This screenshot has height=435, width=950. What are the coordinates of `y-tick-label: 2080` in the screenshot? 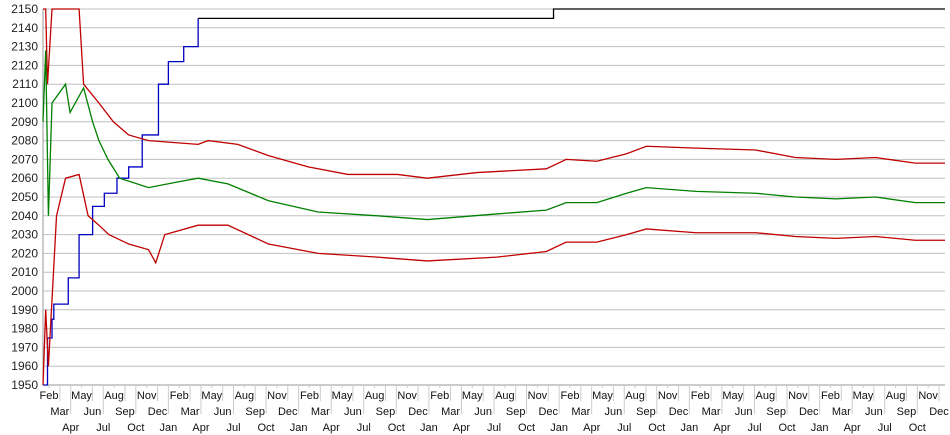 It's located at (24, 141).